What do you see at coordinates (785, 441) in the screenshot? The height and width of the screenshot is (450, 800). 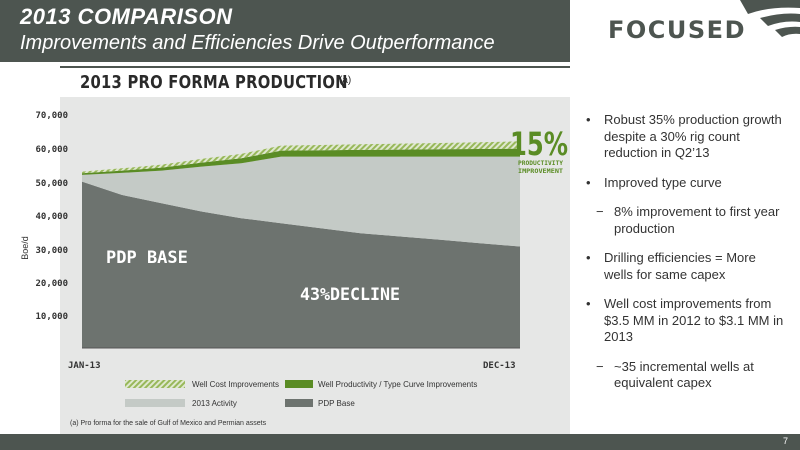 I see `page-number: 7` at bounding box center [785, 441].